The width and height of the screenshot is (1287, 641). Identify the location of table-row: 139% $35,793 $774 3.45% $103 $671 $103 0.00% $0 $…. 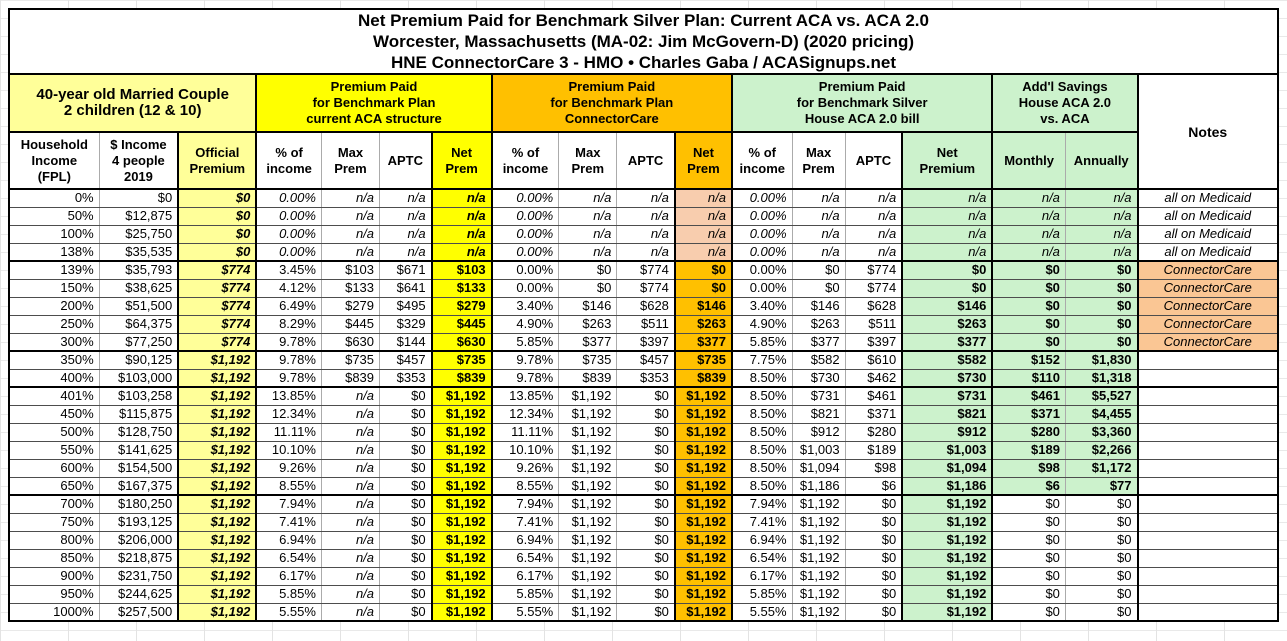
(644, 270).